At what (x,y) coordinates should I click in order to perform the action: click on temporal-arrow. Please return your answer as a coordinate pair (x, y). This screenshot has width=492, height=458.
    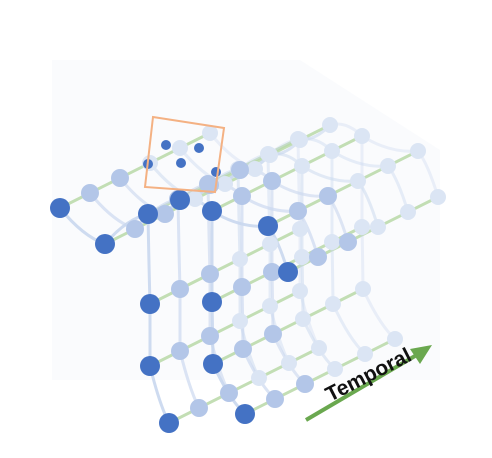
    Looking at the image, I should click on (368, 383).